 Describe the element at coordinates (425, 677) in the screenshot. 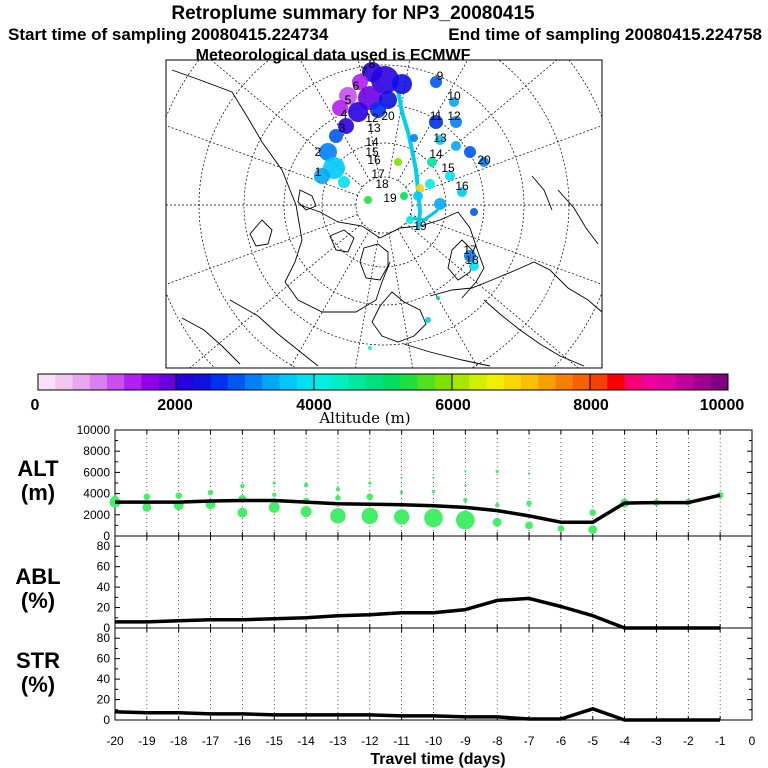

I see `panel-2: 0 20 40 60 80` at that location.